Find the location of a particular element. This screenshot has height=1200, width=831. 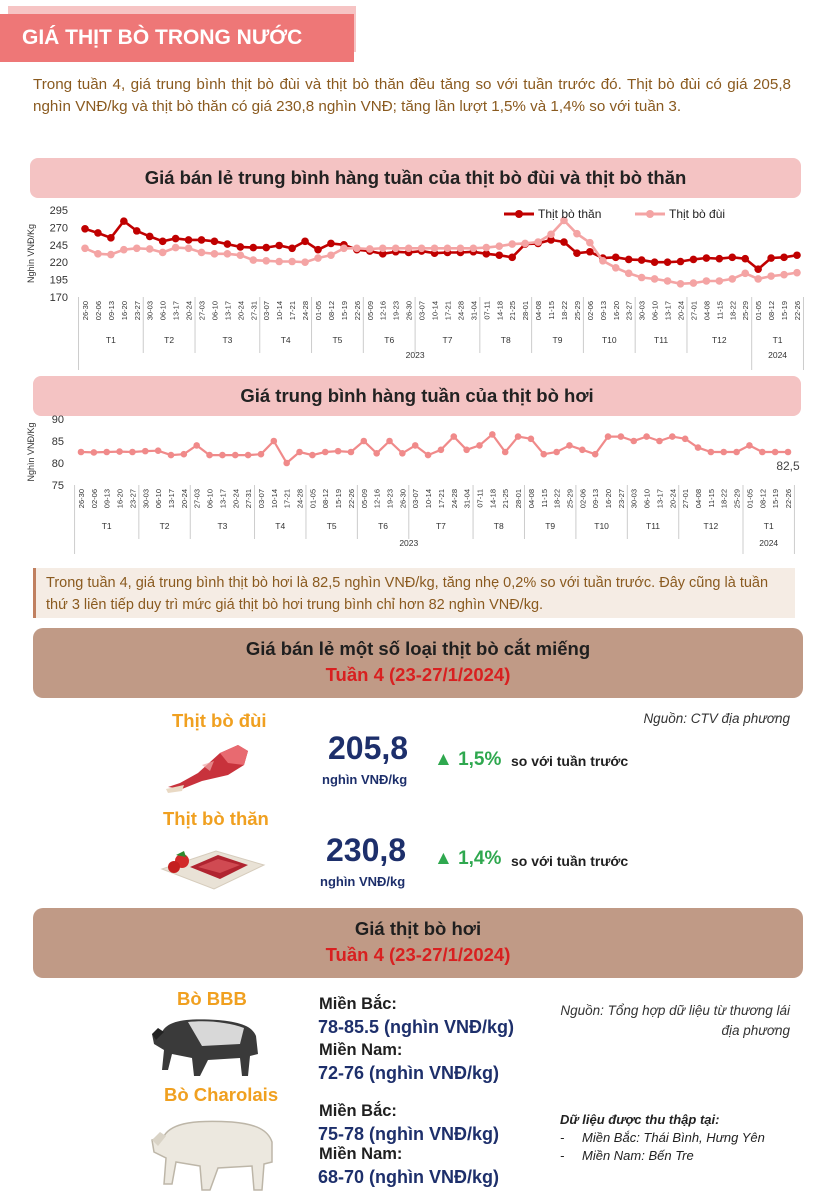

month-group-label: T9 is located at coordinates (558, 340).